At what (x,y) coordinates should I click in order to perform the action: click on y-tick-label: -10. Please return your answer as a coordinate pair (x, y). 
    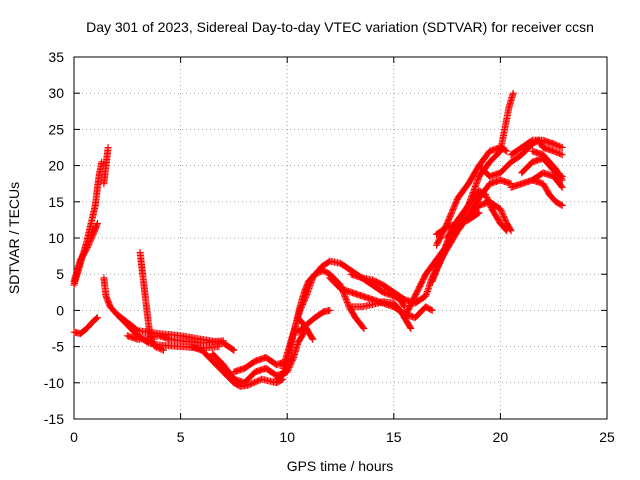
    Looking at the image, I should click on (54, 383).